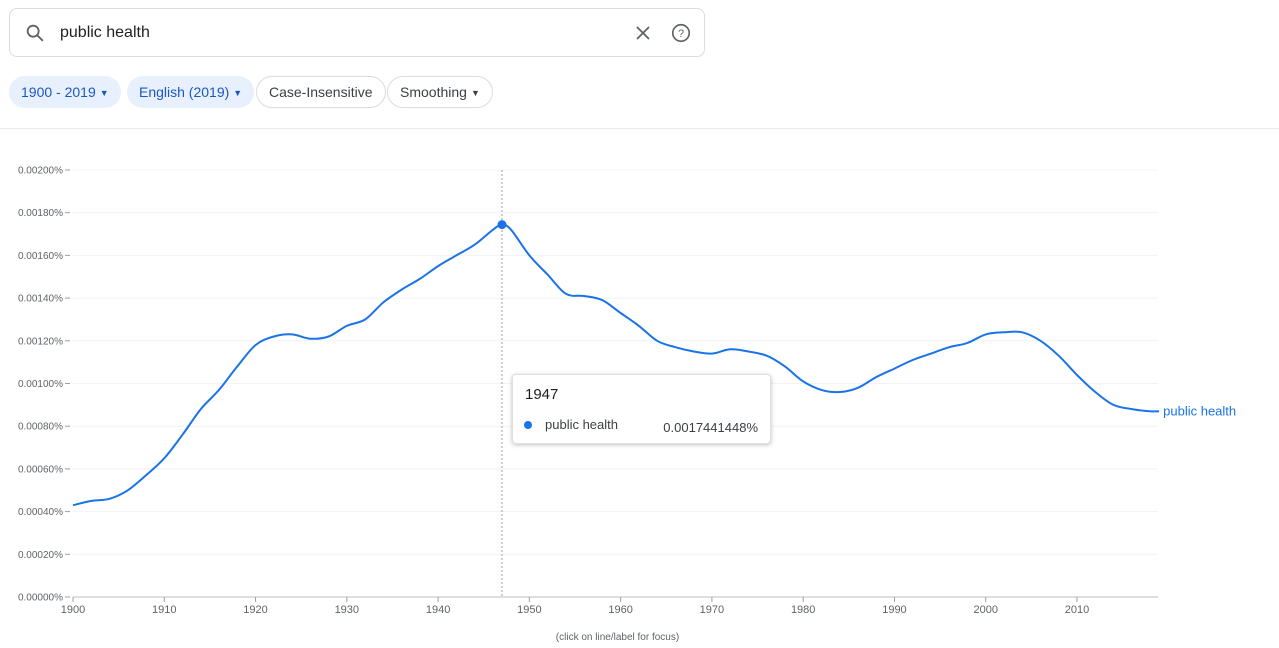 This screenshot has width=1279, height=648. What do you see at coordinates (40, 384) in the screenshot?
I see `y-tick-label: 0.00100%` at bounding box center [40, 384].